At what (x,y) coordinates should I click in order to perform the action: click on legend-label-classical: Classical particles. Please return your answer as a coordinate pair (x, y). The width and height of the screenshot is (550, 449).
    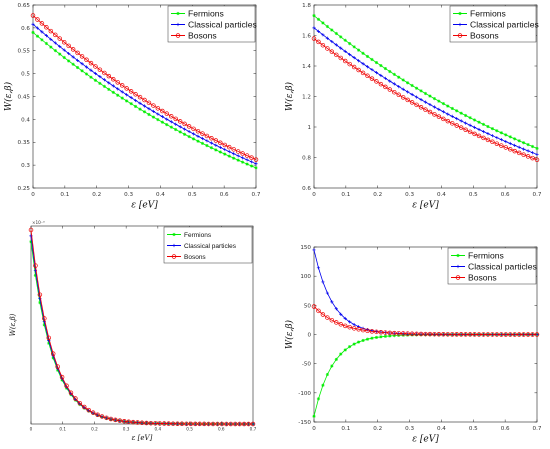
    Looking at the image, I should click on (502, 267).